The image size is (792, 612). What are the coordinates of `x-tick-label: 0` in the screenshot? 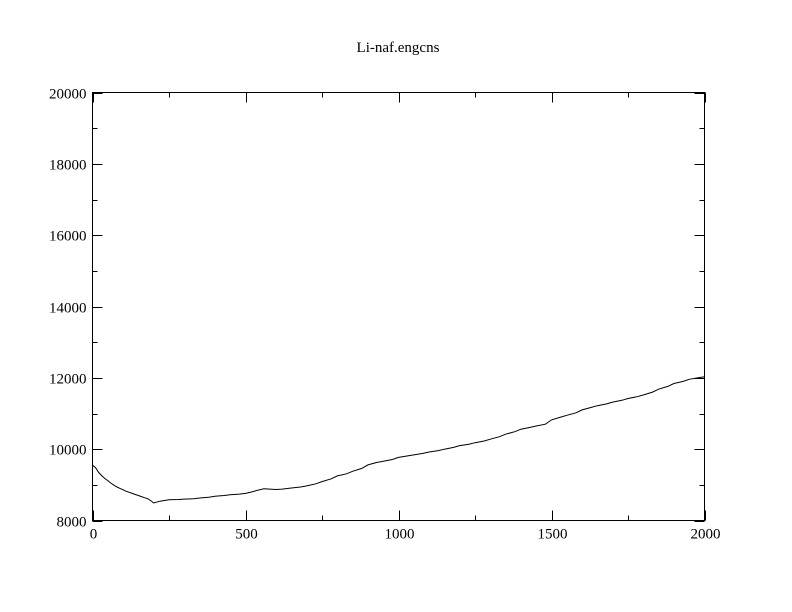 It's located at (94, 535).